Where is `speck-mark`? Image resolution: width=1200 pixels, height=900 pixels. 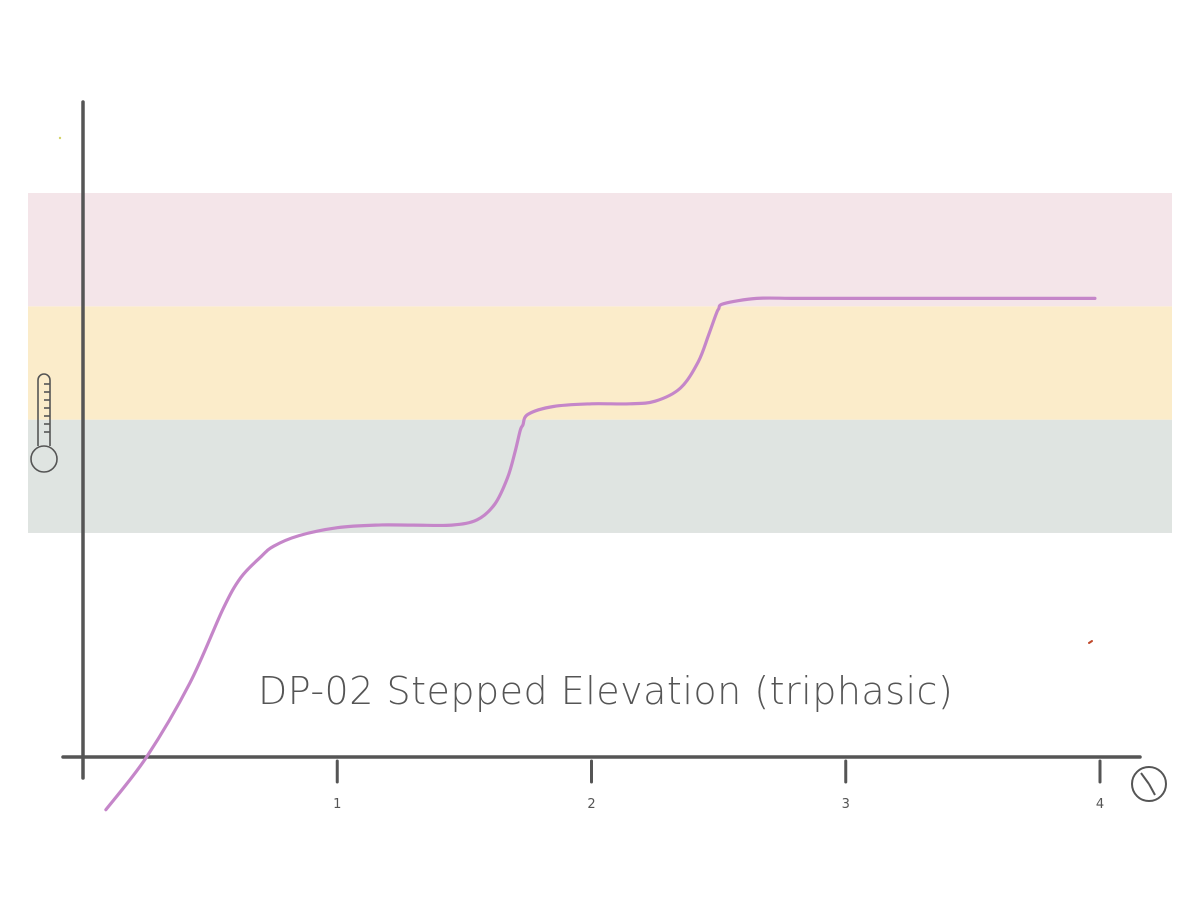 speck-mark is located at coordinates (1090, 642).